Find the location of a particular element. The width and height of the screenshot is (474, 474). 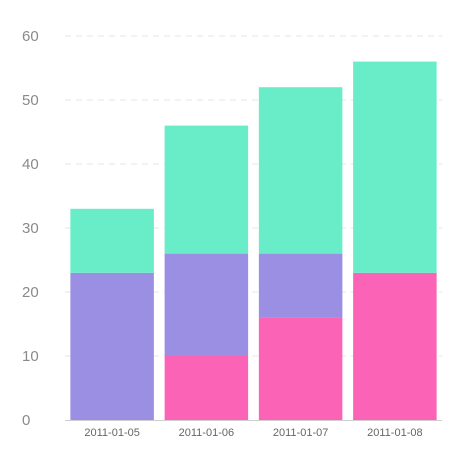

ytick-label: 60 is located at coordinates (30, 36).